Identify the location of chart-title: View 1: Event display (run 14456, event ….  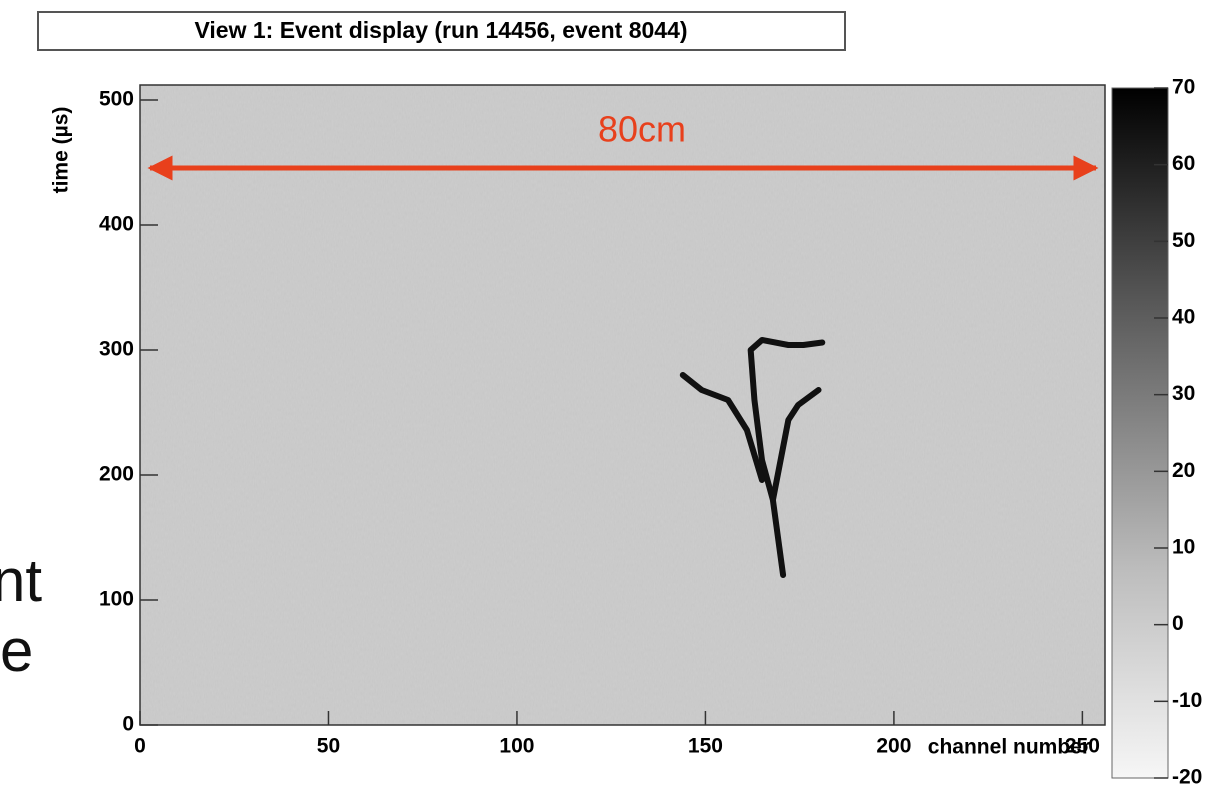
(440, 30).